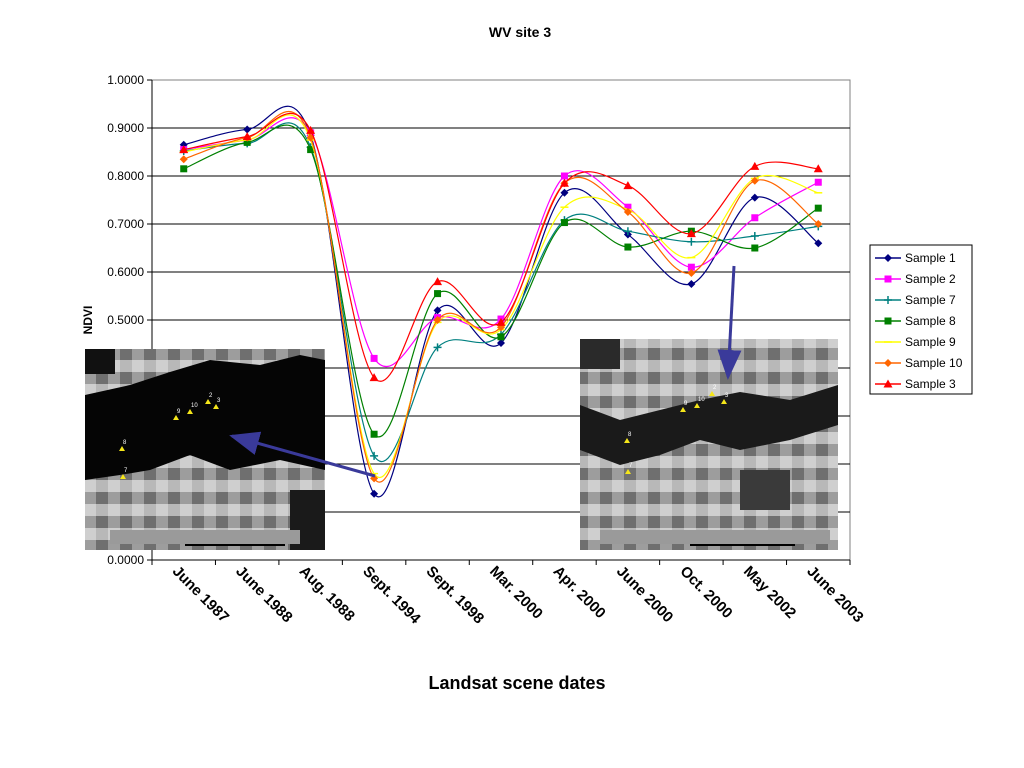 The height and width of the screenshot is (768, 1024). Describe the element at coordinates (125, 128) in the screenshot. I see `y-tick-label: 0.9000` at that location.